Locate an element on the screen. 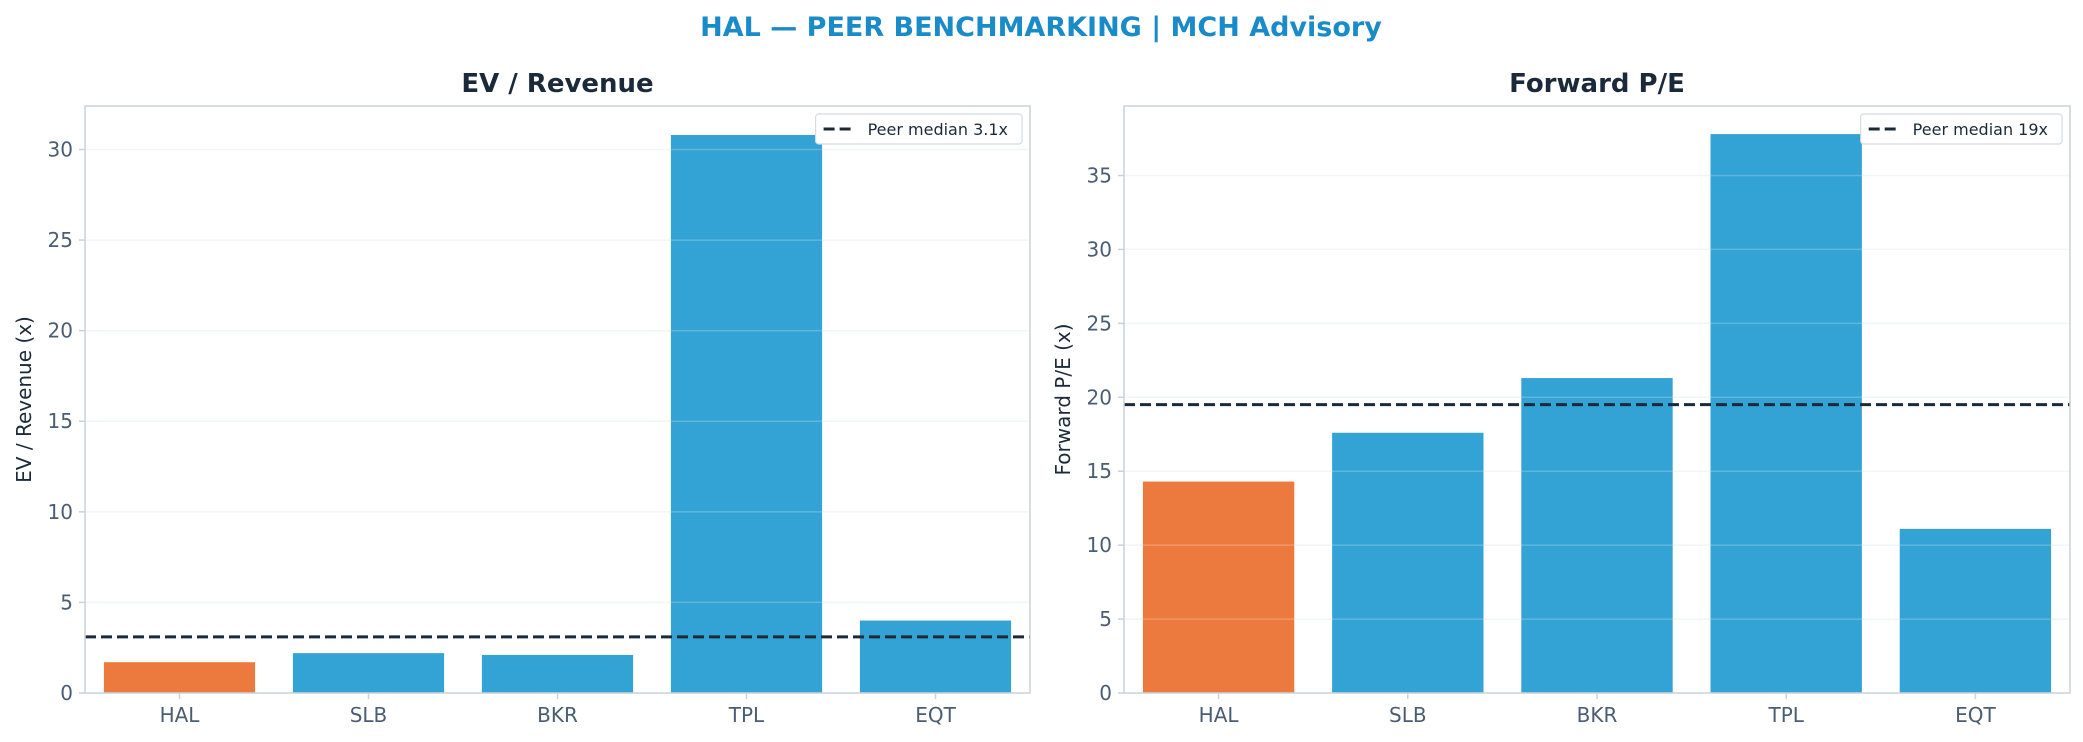  y-axis-ticks: 0 5 10 15 20 25 30 35 is located at coordinates (1105, 434).